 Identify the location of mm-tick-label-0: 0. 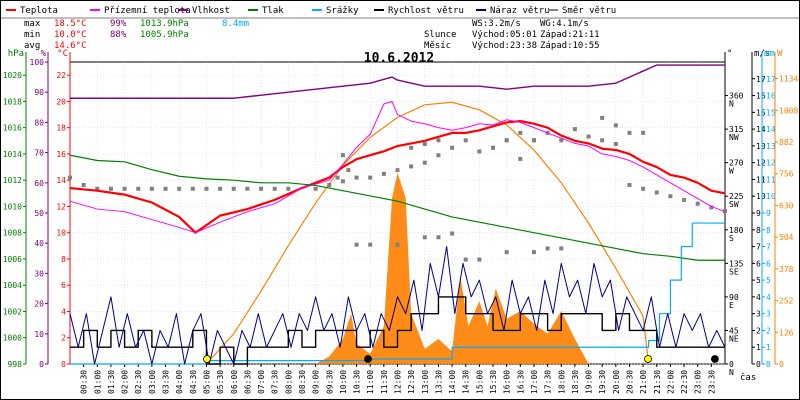
(768, 364).